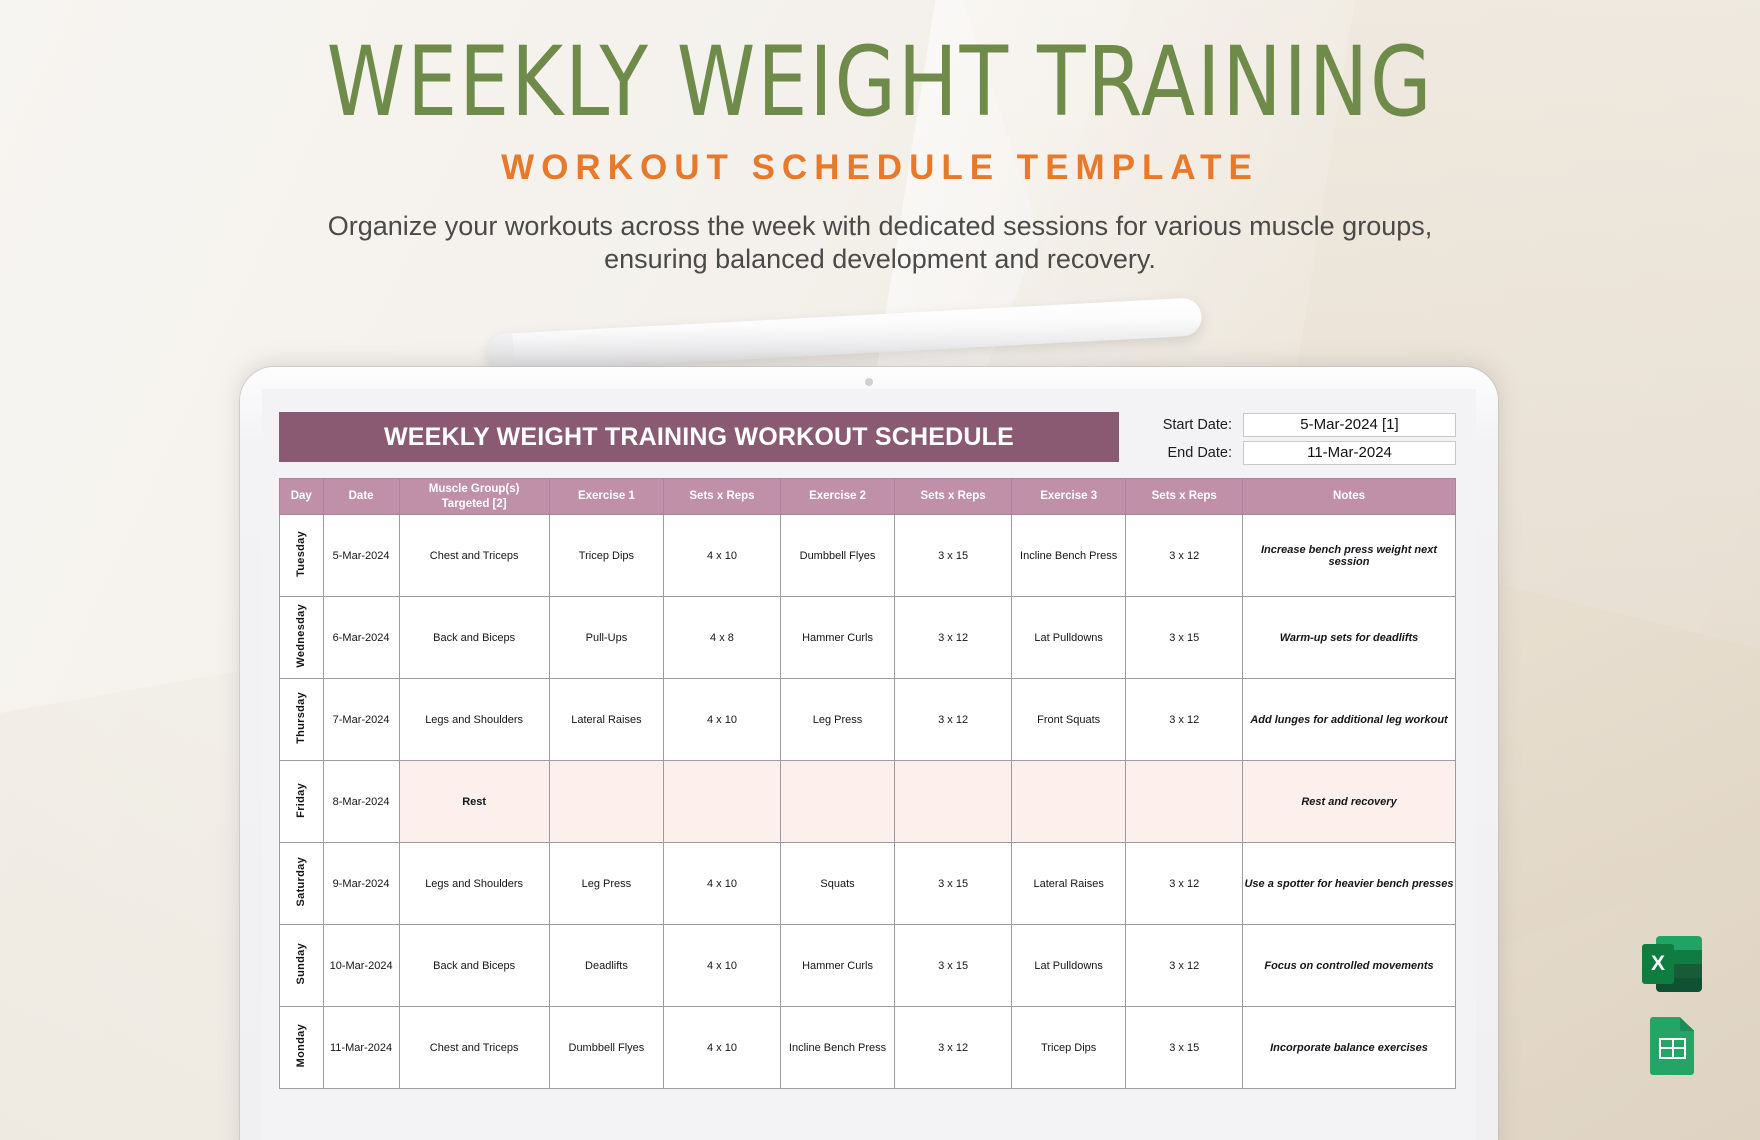 This screenshot has width=1760, height=1140. I want to click on cell-exercise-1: Leg Press, so click(606, 883).